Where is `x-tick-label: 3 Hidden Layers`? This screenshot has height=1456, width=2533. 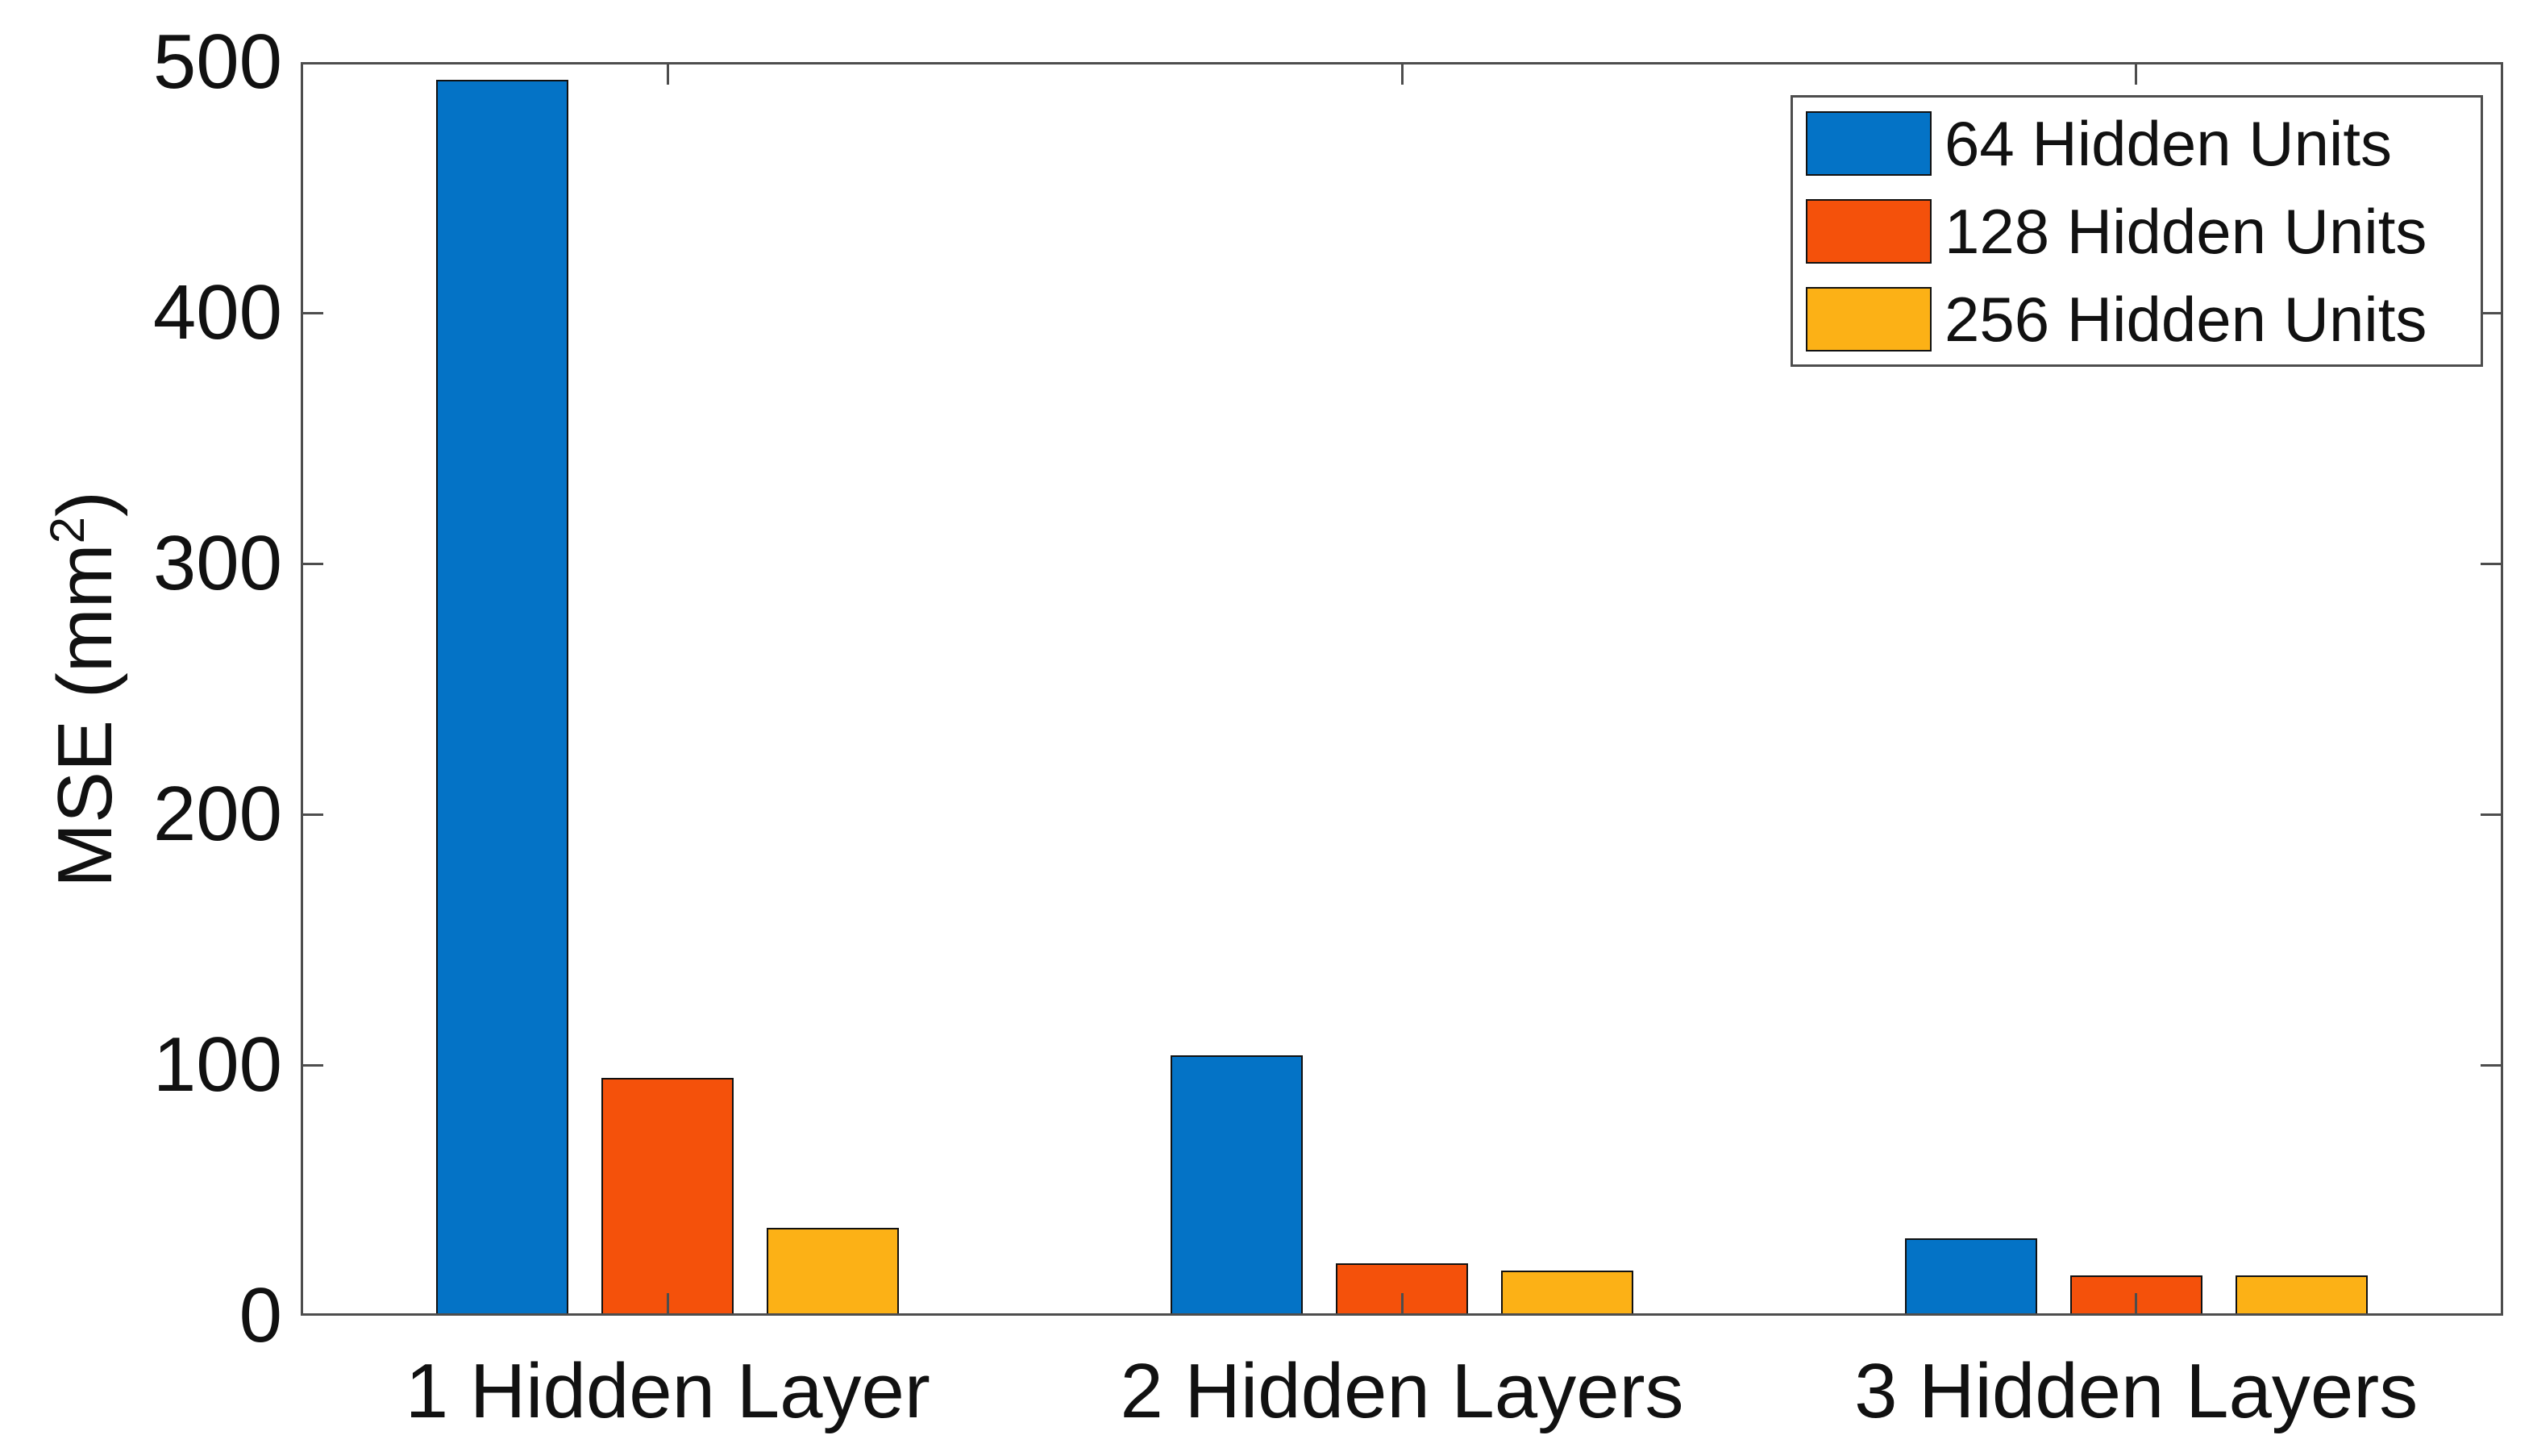 x-tick-label: 3 Hidden Layers is located at coordinates (2136, 1391).